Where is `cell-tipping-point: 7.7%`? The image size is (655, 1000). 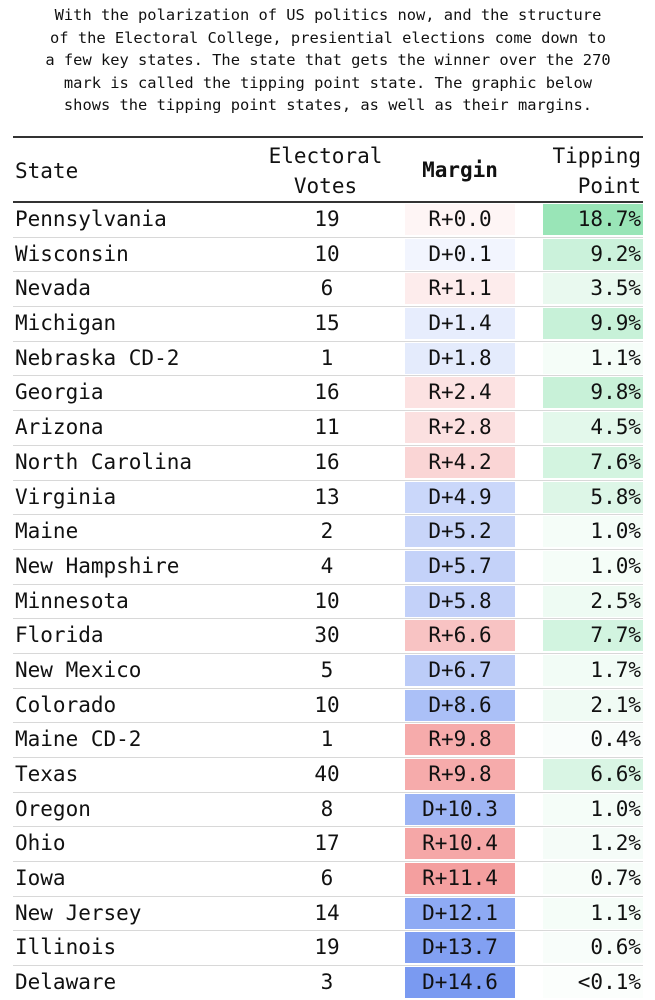
cell-tipping-point: 7.7% is located at coordinates (593, 636).